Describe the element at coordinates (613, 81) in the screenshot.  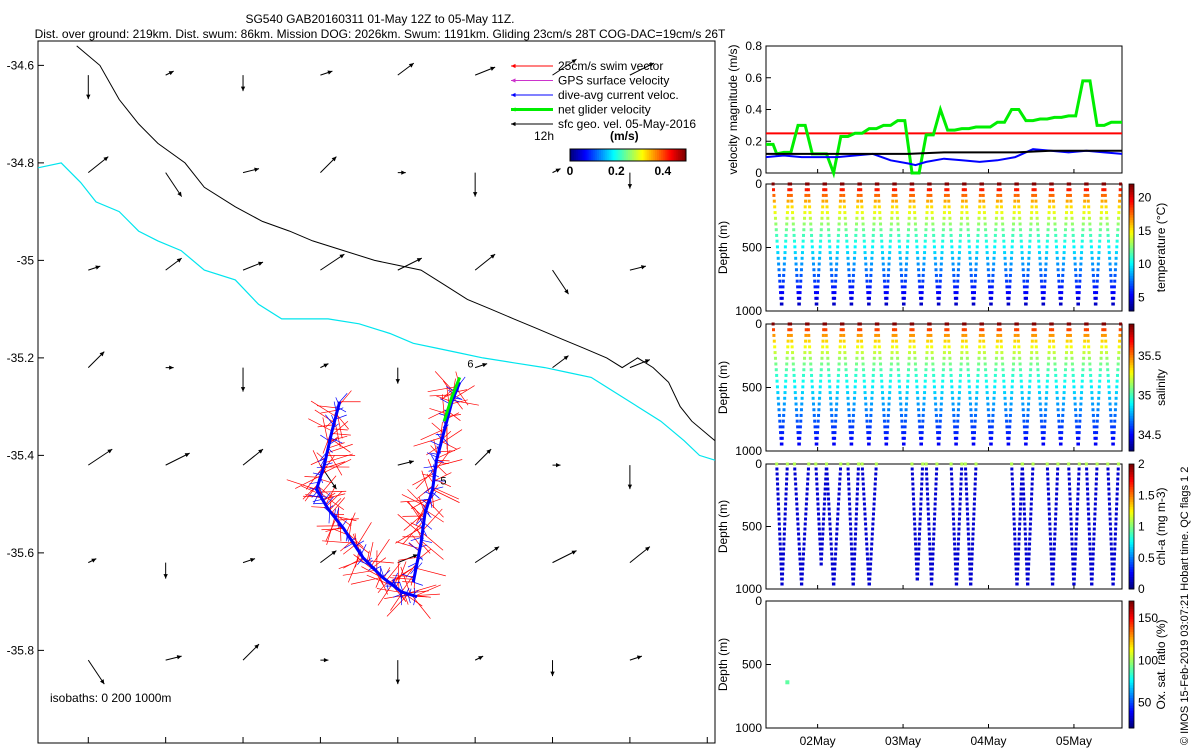
I see `legend-label: GPS surface velocity` at that location.